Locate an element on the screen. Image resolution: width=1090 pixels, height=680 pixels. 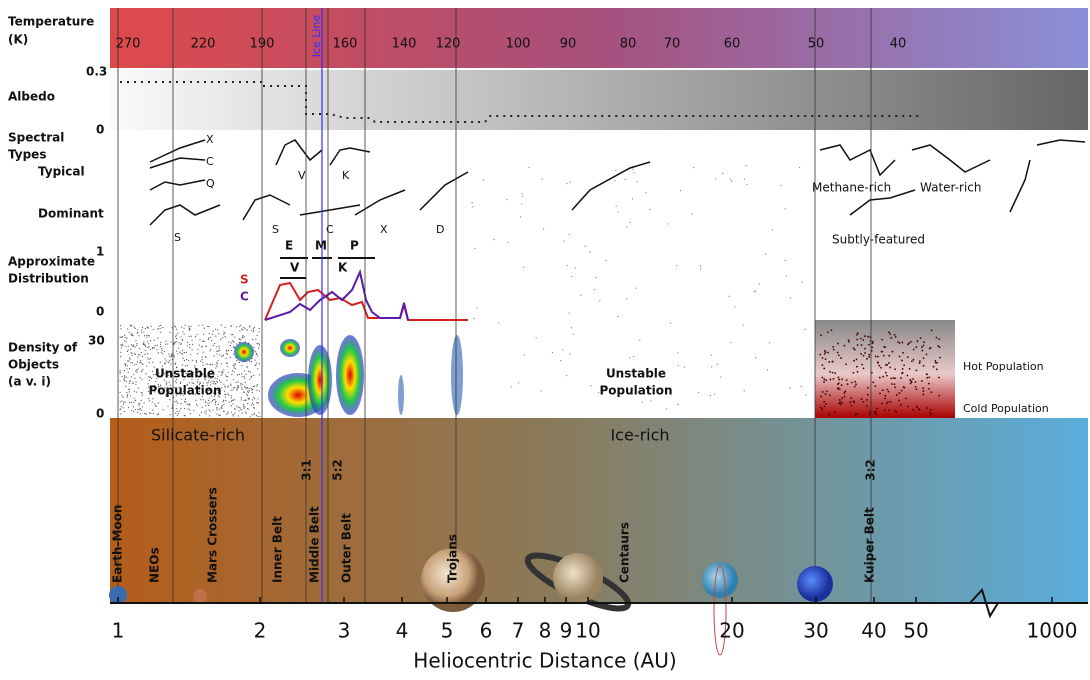
albedo-label: Albedo is located at coordinates (31, 97).